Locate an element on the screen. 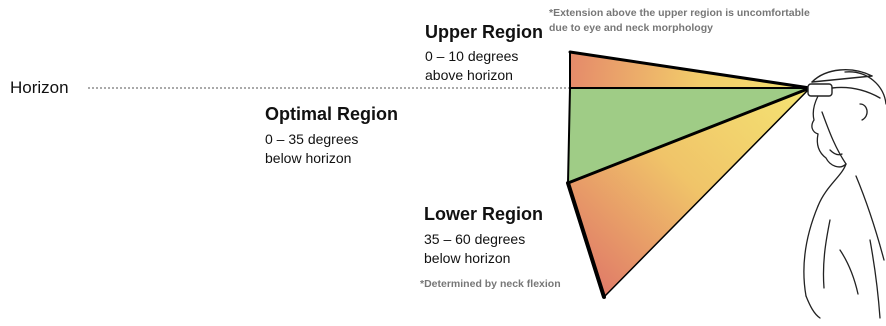 The width and height of the screenshot is (886, 326). horizon-label: Horizon is located at coordinates (39, 87).